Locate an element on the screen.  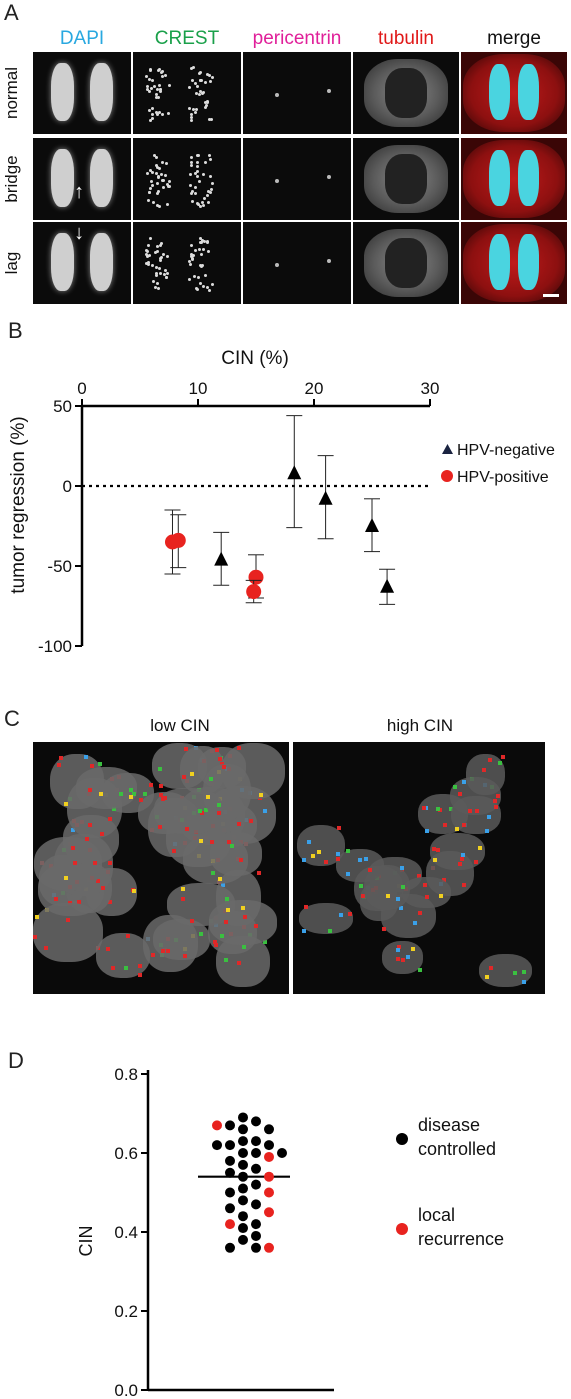
arrow-icon: ↑ is located at coordinates (79, 191).